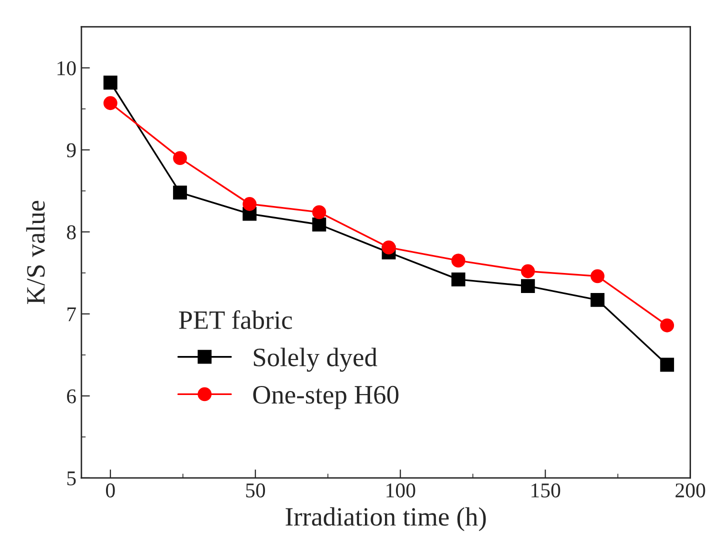 The width and height of the screenshot is (708, 537). Describe the element at coordinates (110, 490) in the screenshot. I see `x-tick-label: 0` at that location.